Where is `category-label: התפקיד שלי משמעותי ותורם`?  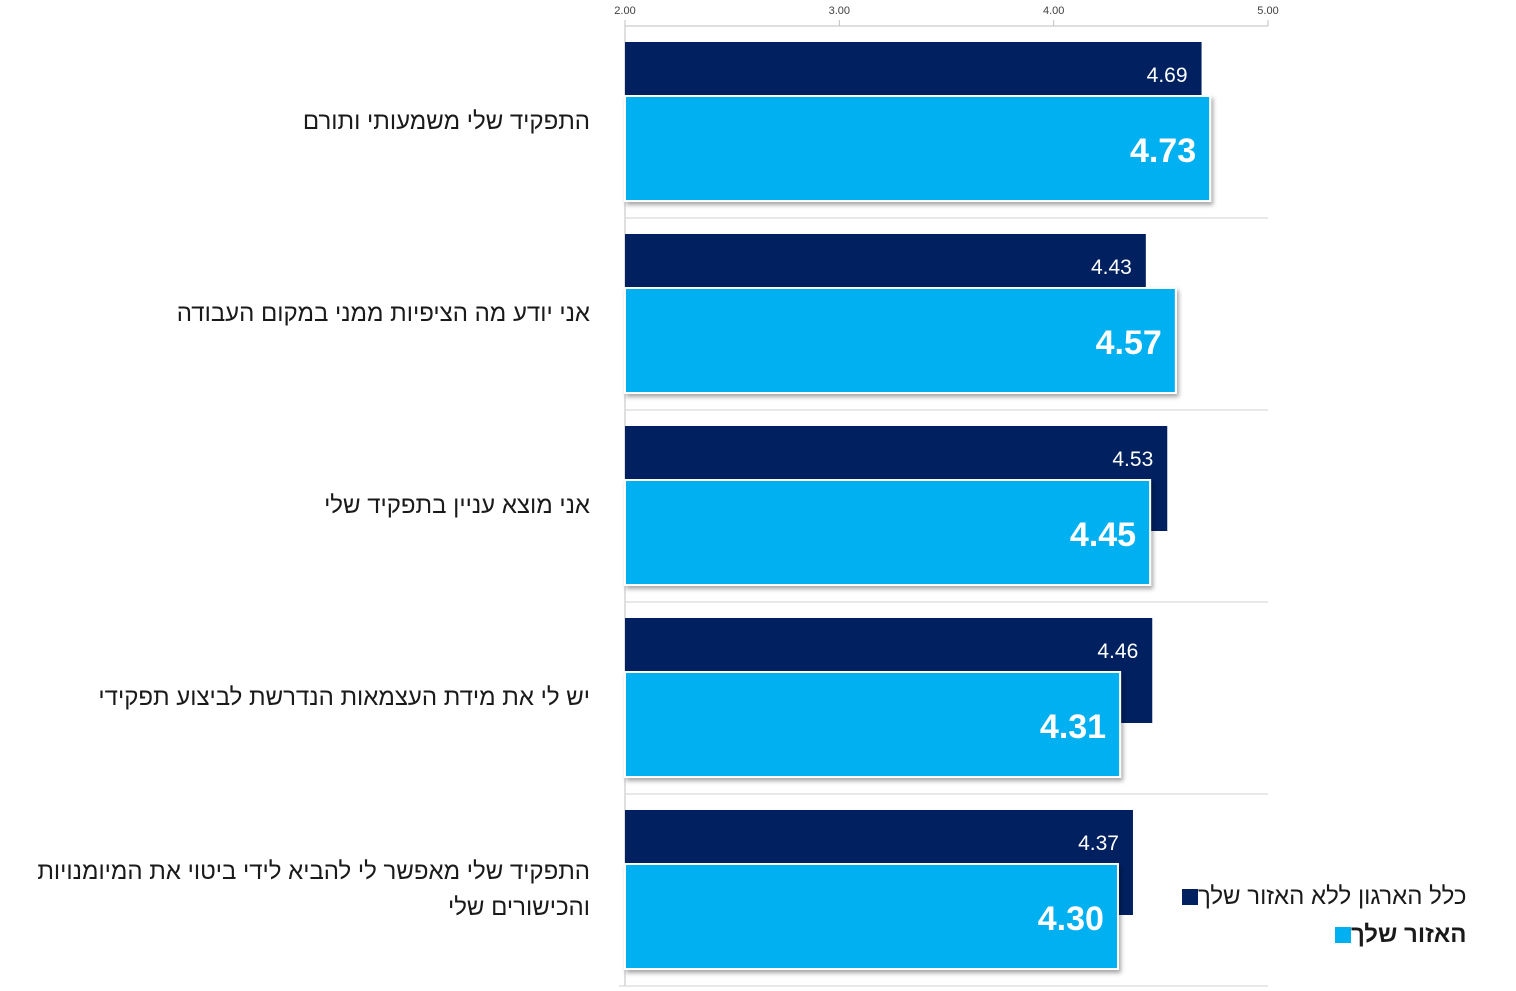 category-label: התפקיד שלי משמעותי ותורם is located at coordinates (446, 121).